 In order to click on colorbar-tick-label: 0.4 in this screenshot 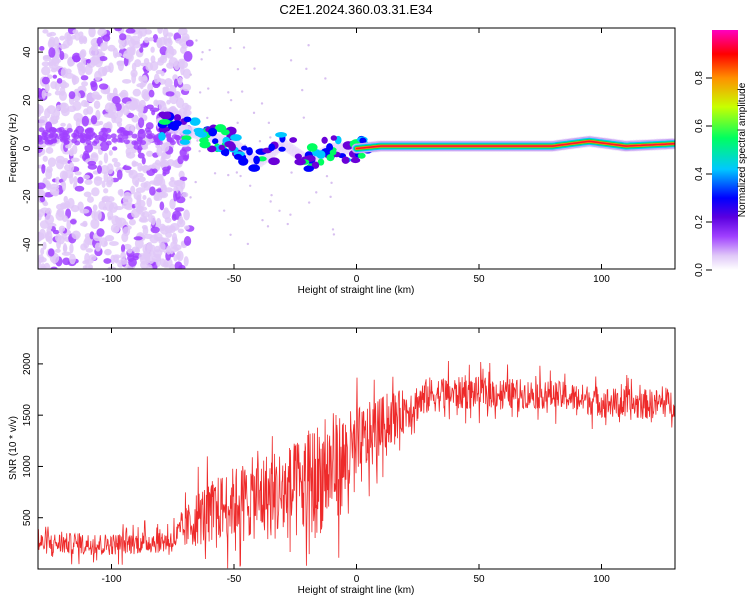, I will do `click(699, 174)`.